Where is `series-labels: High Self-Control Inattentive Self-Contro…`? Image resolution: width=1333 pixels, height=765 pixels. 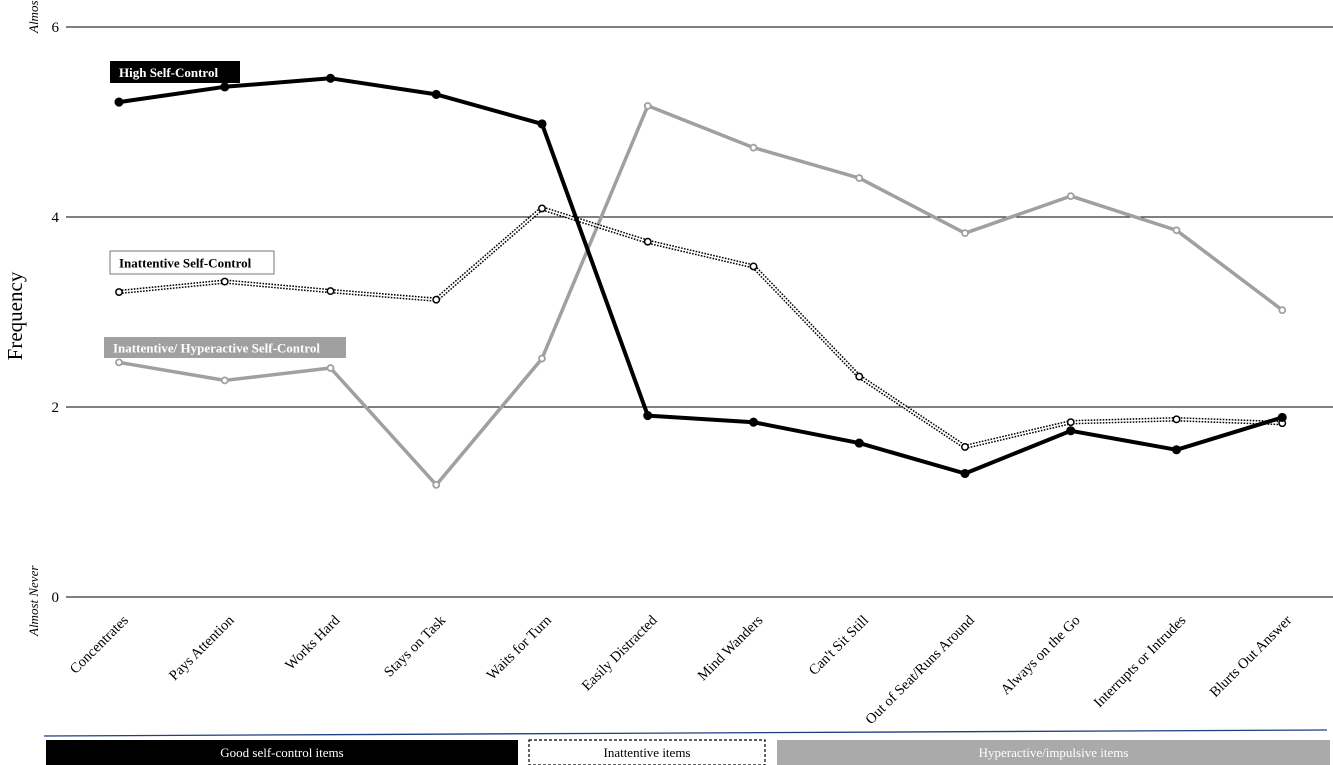
series-labels: High Self-Control Inattentive Self-Contro… is located at coordinates (225, 209).